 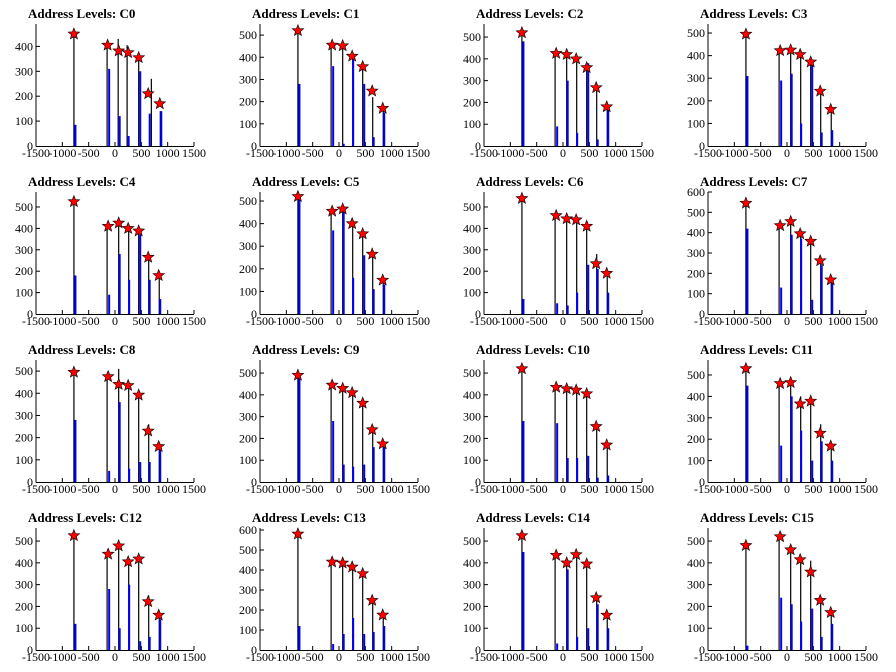 What do you see at coordinates (533, 517) in the screenshot?
I see `panel-title: Address Levels: C14` at bounding box center [533, 517].